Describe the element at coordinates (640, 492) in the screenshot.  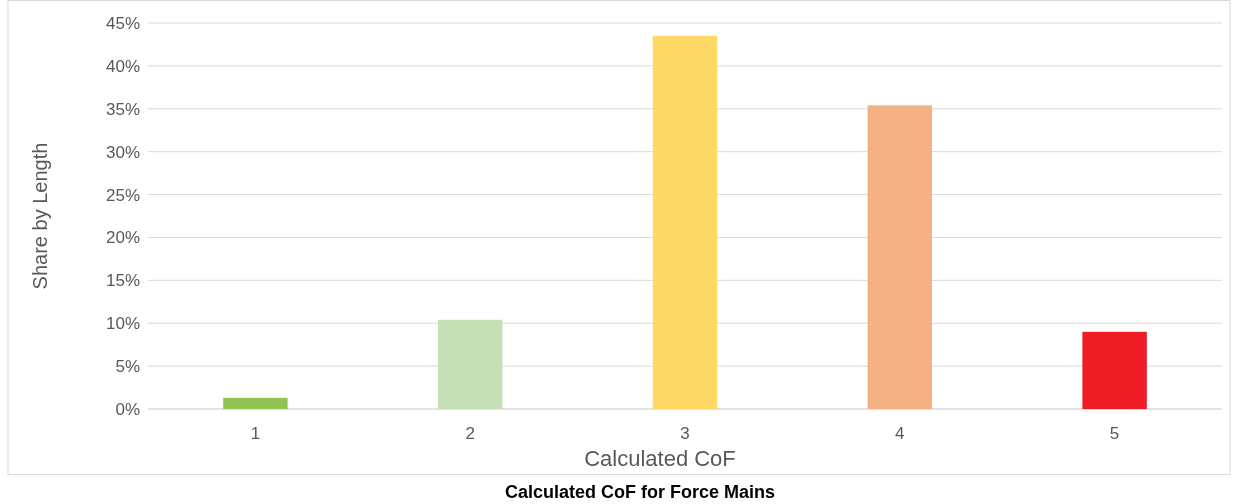
I see `text: Calculated CoF for Force Mains` at that location.